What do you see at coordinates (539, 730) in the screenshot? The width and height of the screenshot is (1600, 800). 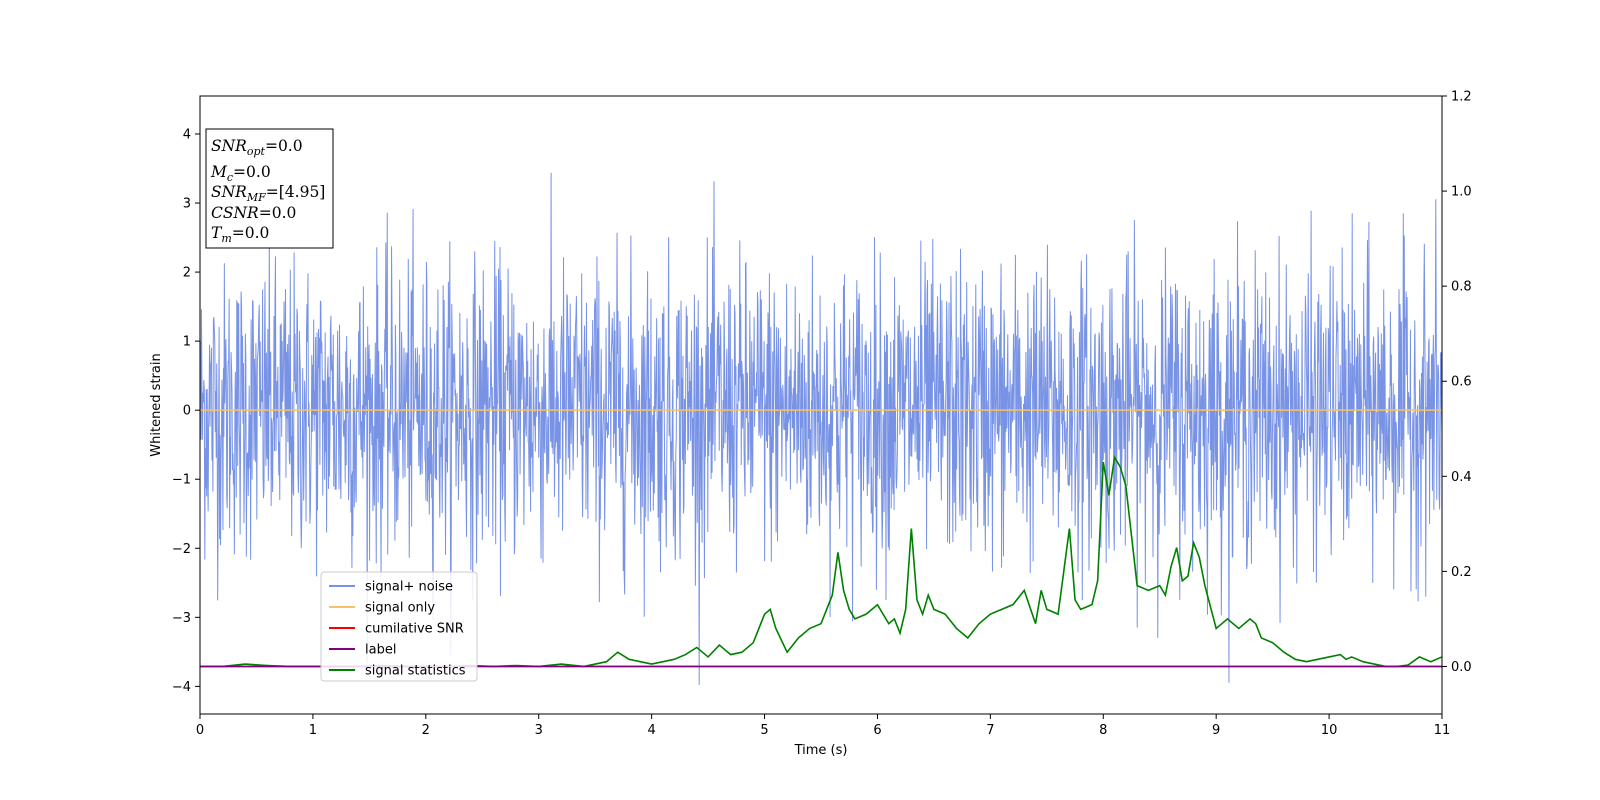 I see `x-tick-label: 3` at bounding box center [539, 730].